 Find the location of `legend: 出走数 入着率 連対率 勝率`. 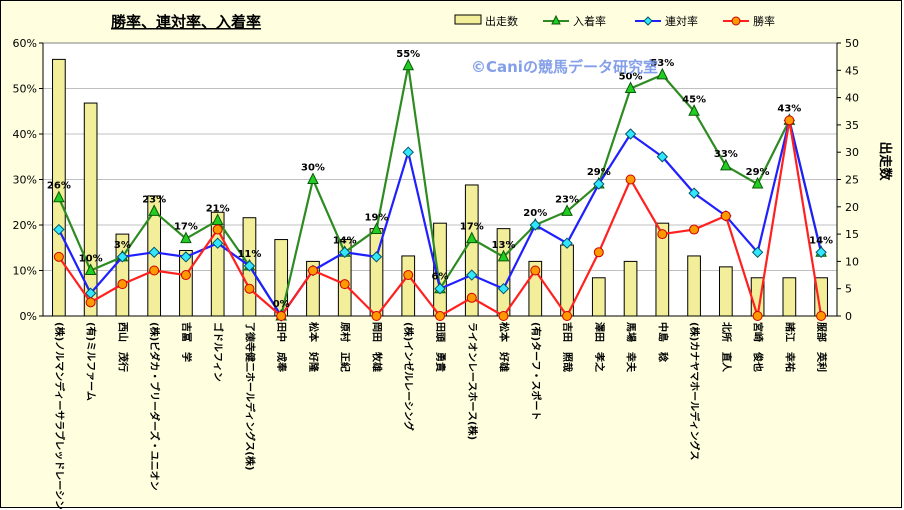

legend: 出走数 入着率 連対率 勝率 is located at coordinates (614, 21).